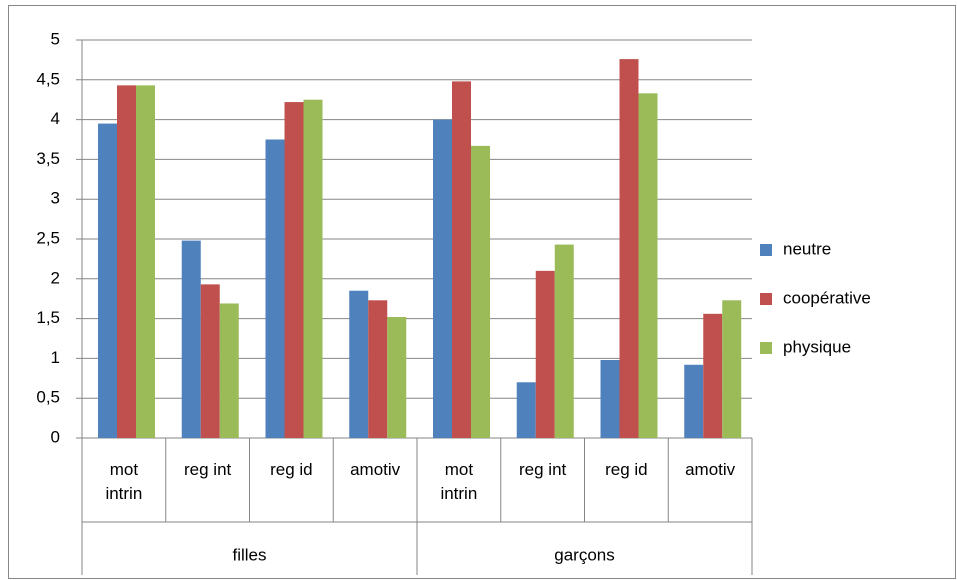 Image resolution: width=957 pixels, height=580 pixels. What do you see at coordinates (48, 78) in the screenshot?
I see `y-tick-label: 4,5` at bounding box center [48, 78].